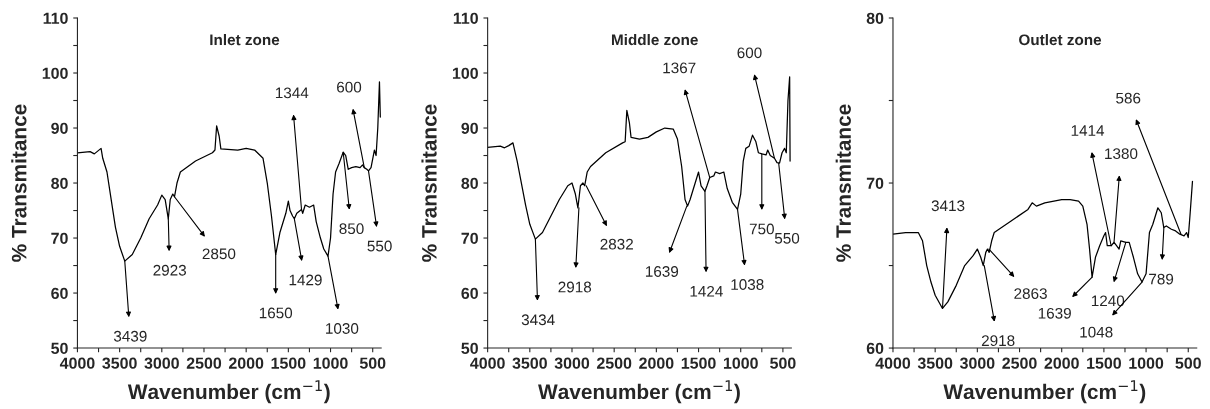  What do you see at coordinates (1161, 279) in the screenshot?
I see `annotation: 789` at bounding box center [1161, 279].